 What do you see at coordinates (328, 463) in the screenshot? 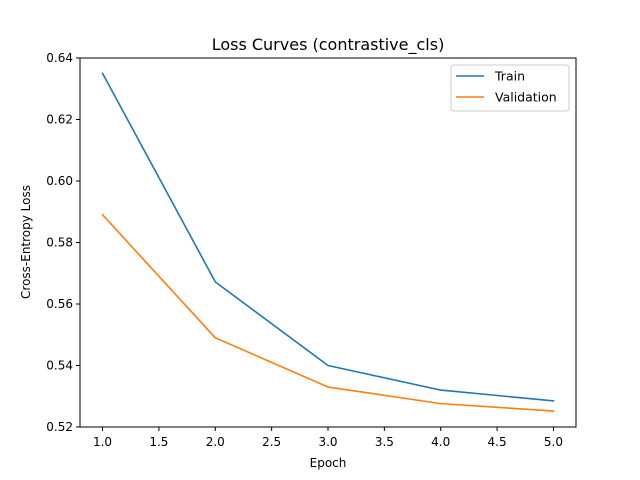
I see `x-axis-label: Epoch` at bounding box center [328, 463].